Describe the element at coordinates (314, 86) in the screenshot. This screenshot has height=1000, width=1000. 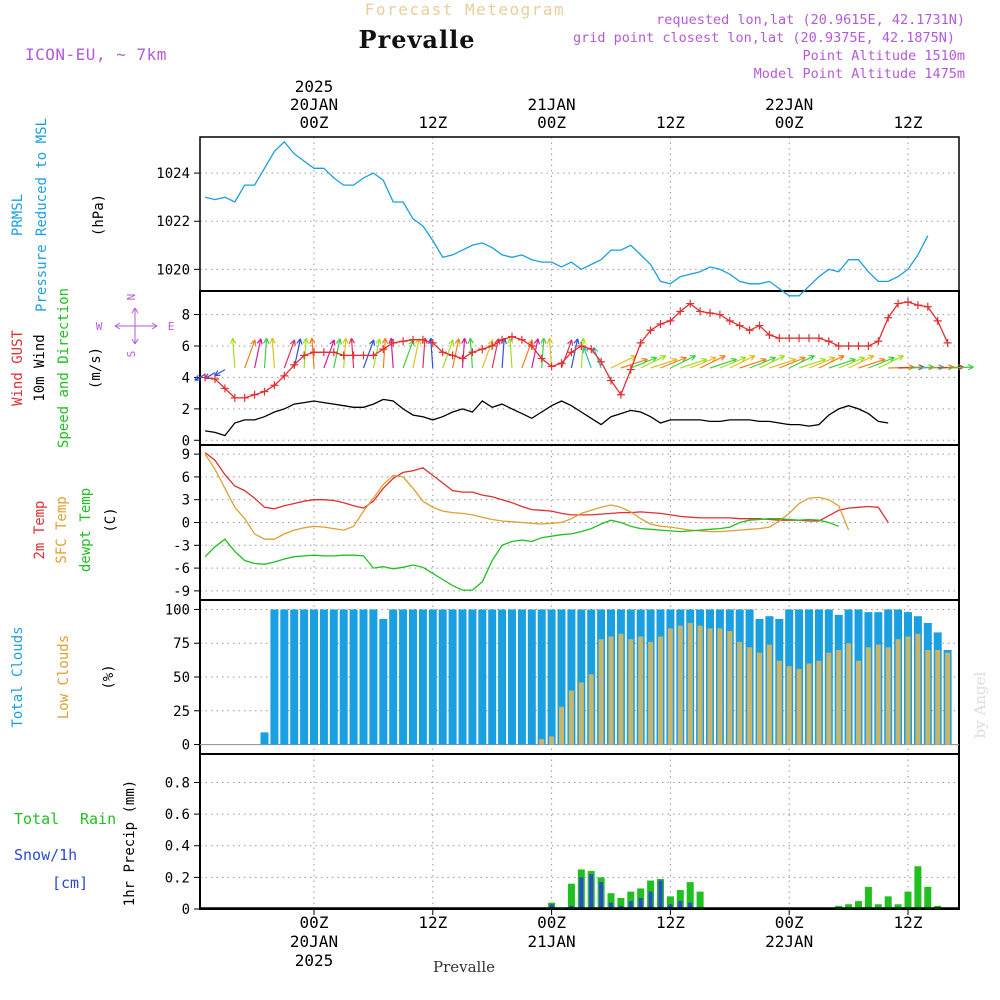
I see `top-year-label: 2025` at that location.